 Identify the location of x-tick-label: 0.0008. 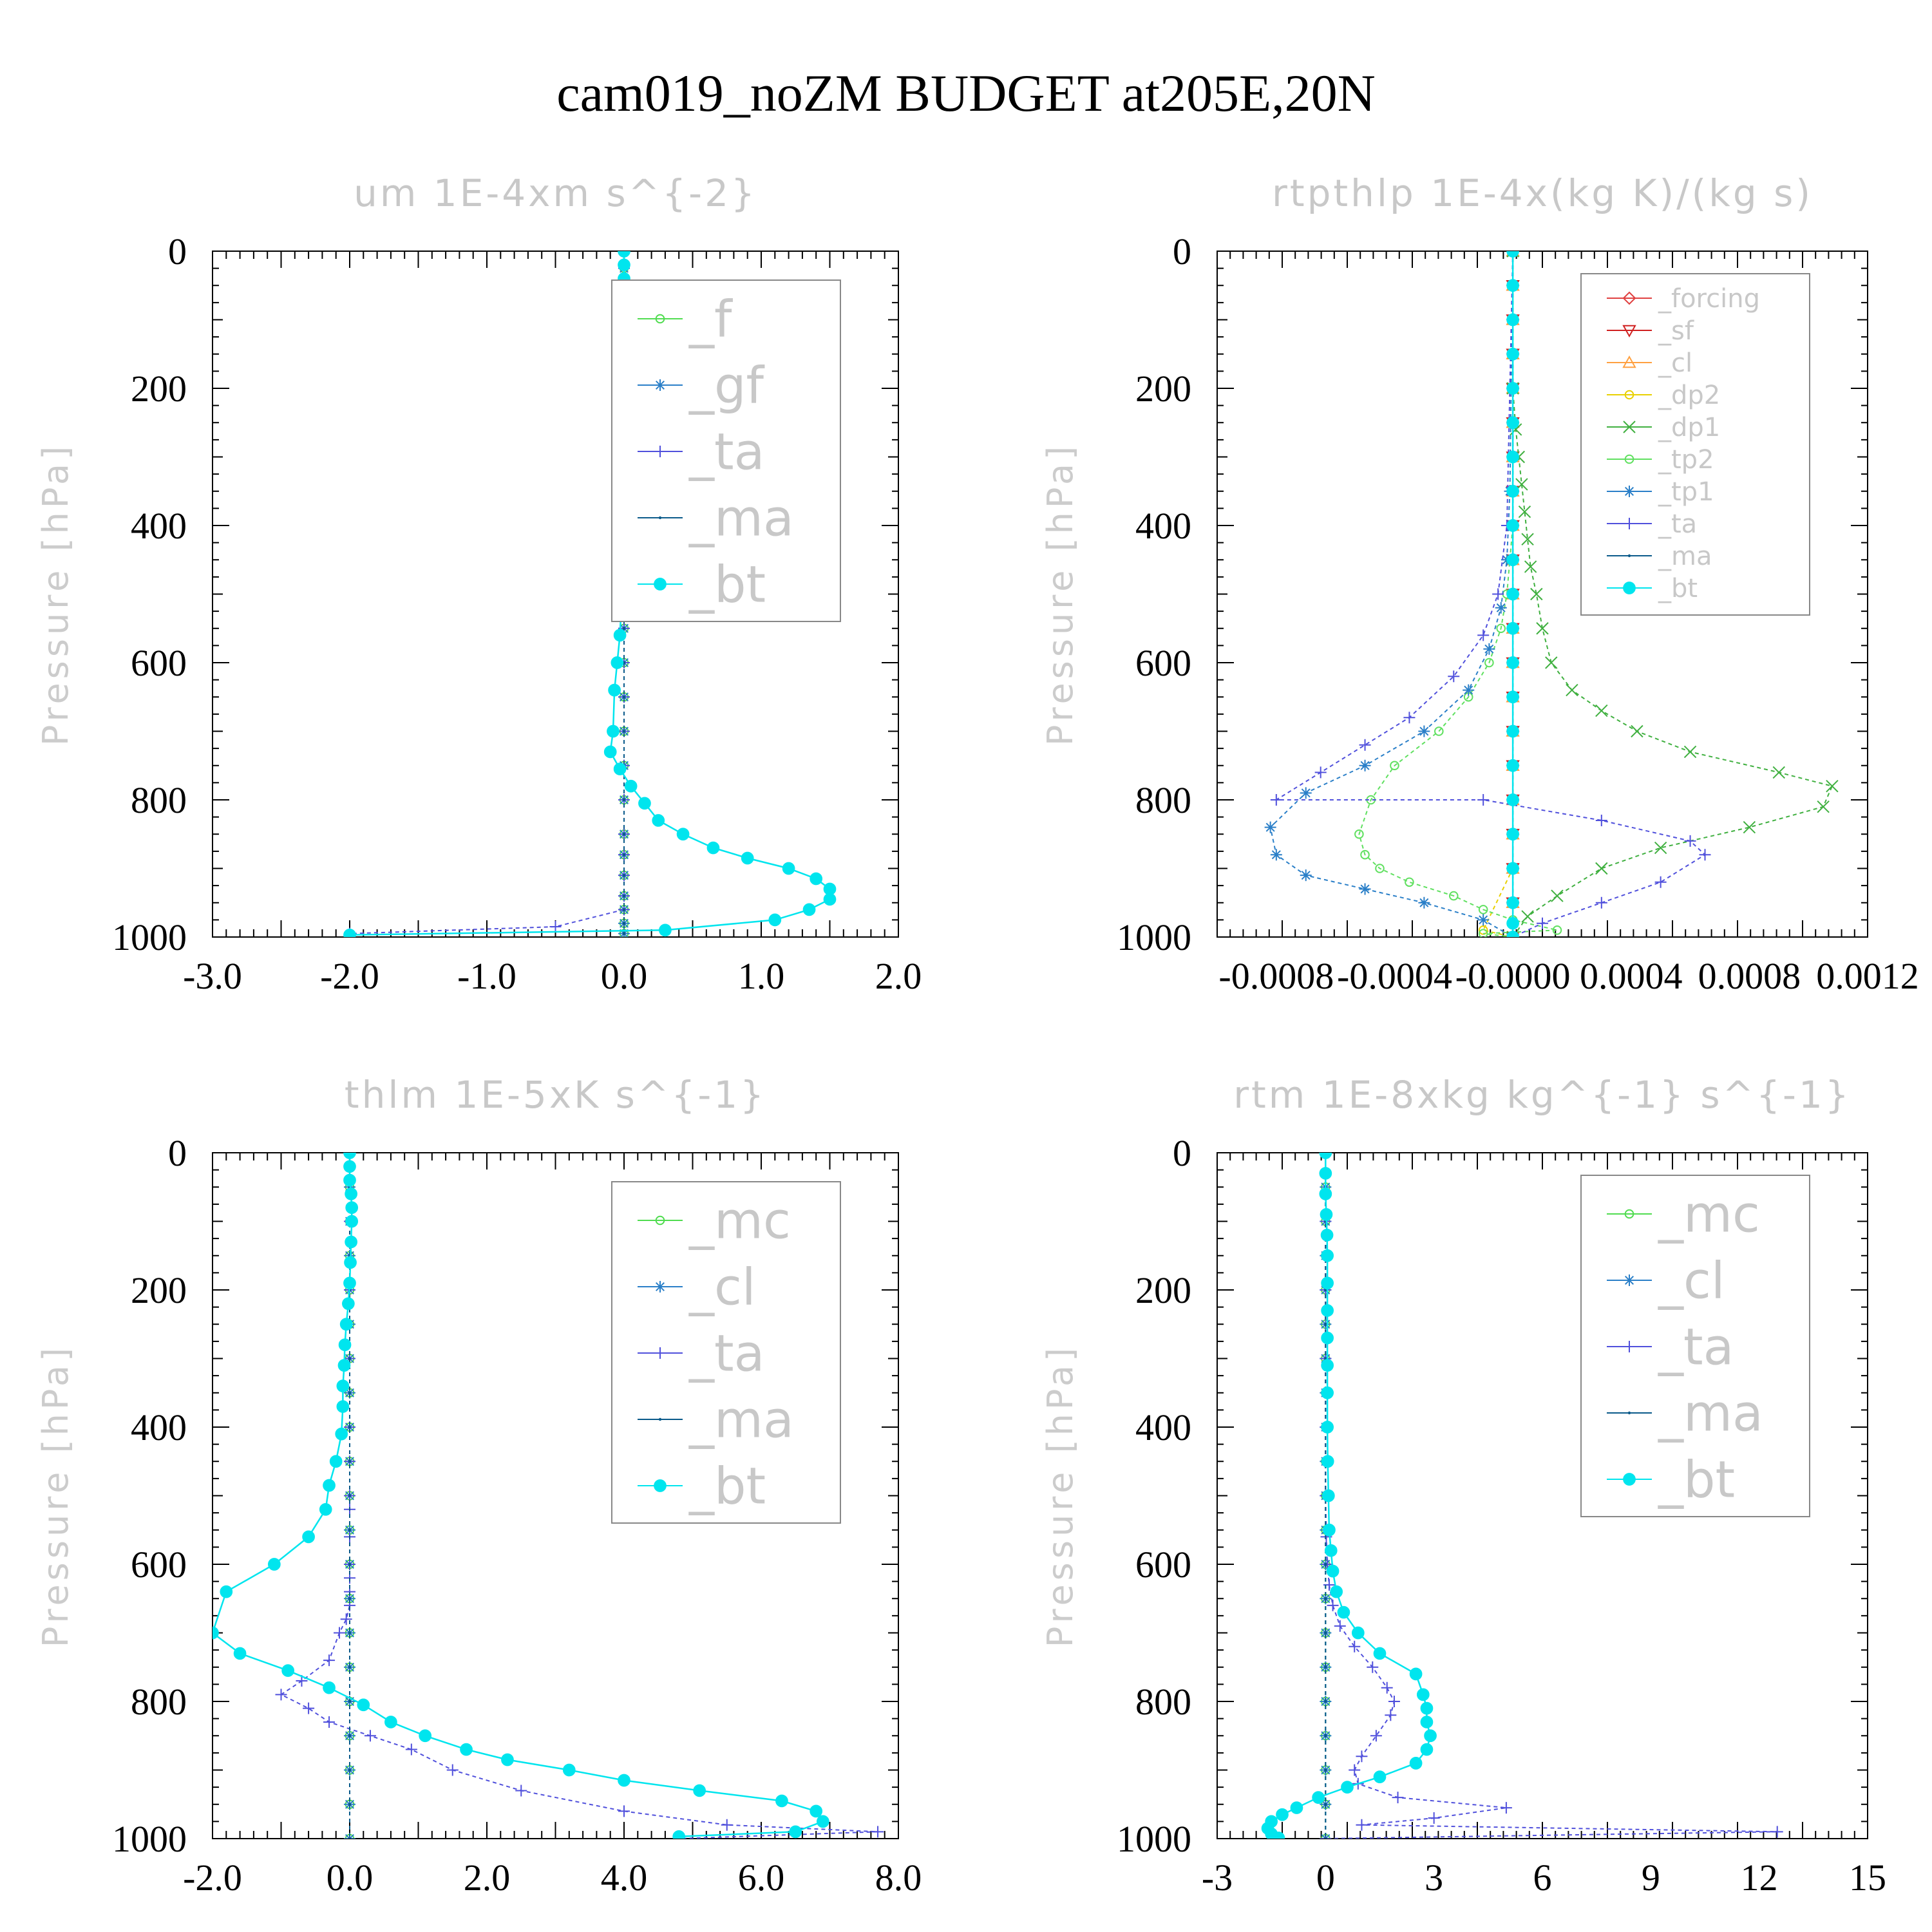
(1750, 976).